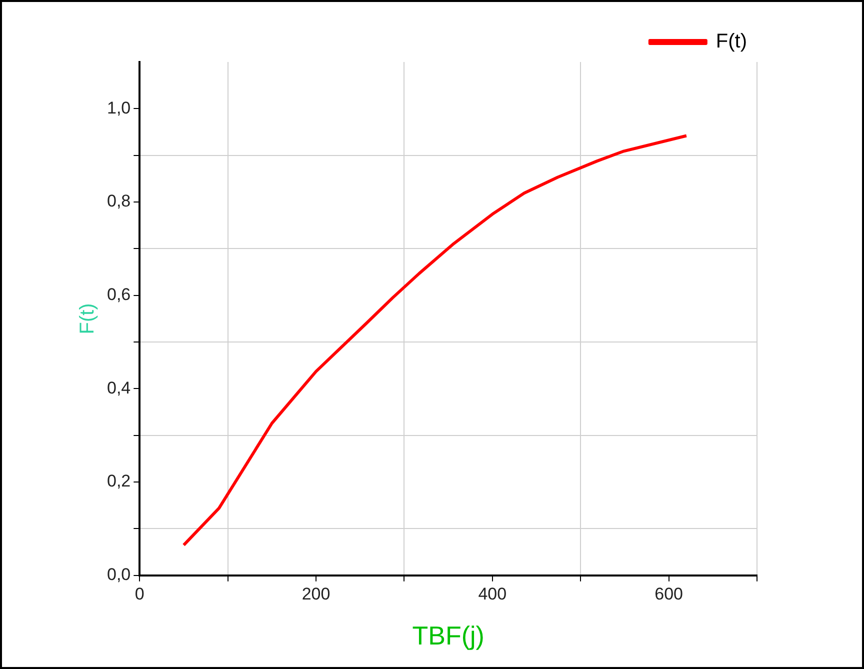 This screenshot has height=669, width=864. What do you see at coordinates (118, 294) in the screenshot?
I see `y-tick-label: 0,6` at bounding box center [118, 294].